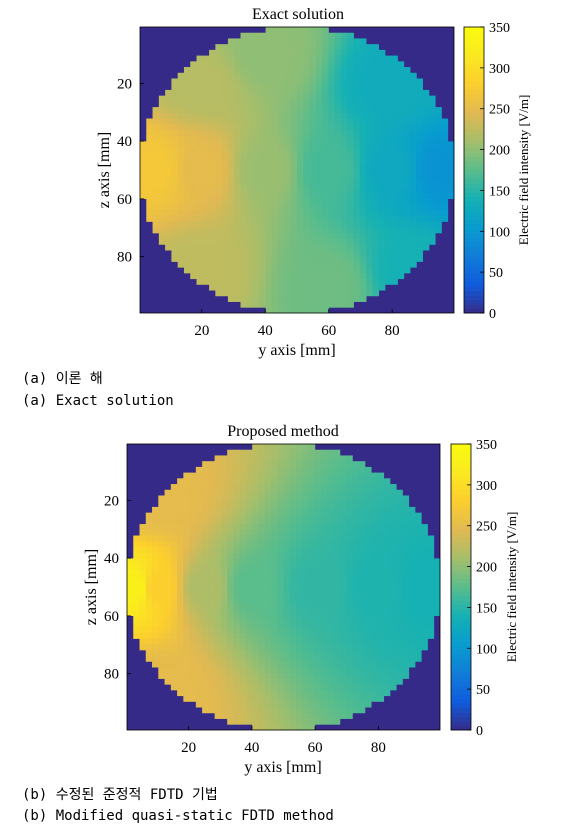  I want to click on x-tick-label: 80, so click(378, 748).